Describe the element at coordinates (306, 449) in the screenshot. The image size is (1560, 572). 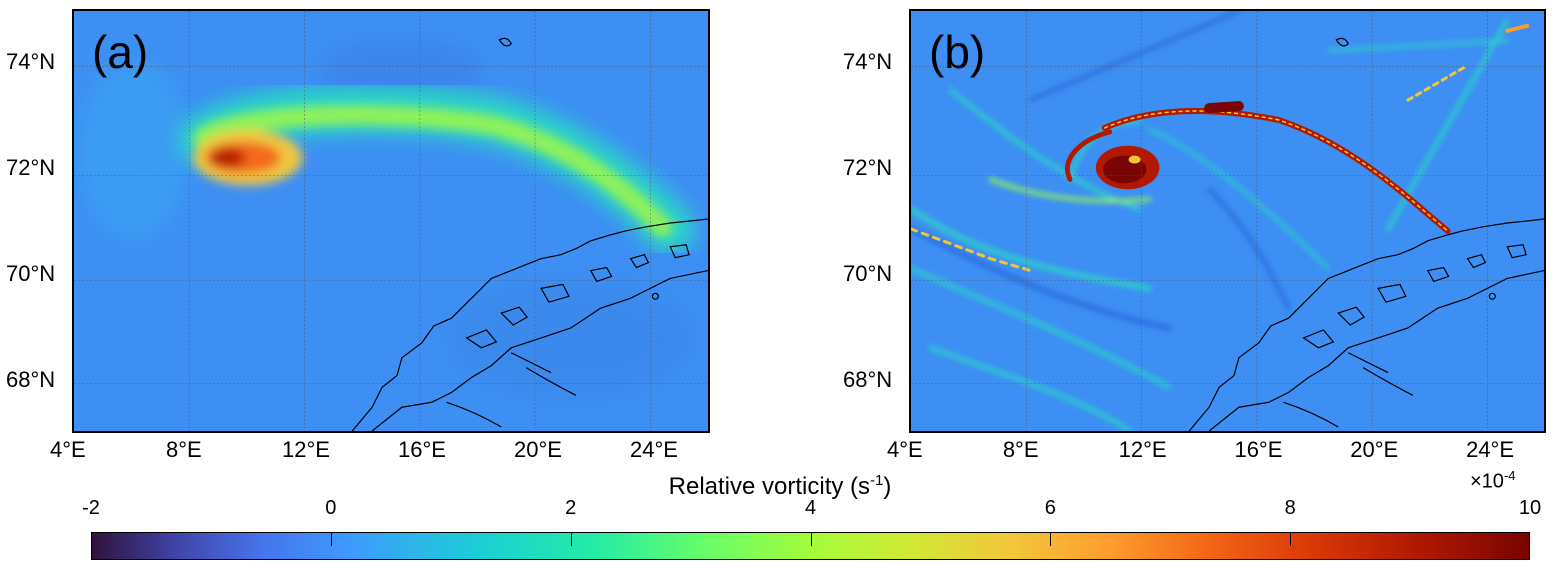
I see `lon-tick-label-a: 12°E` at that location.